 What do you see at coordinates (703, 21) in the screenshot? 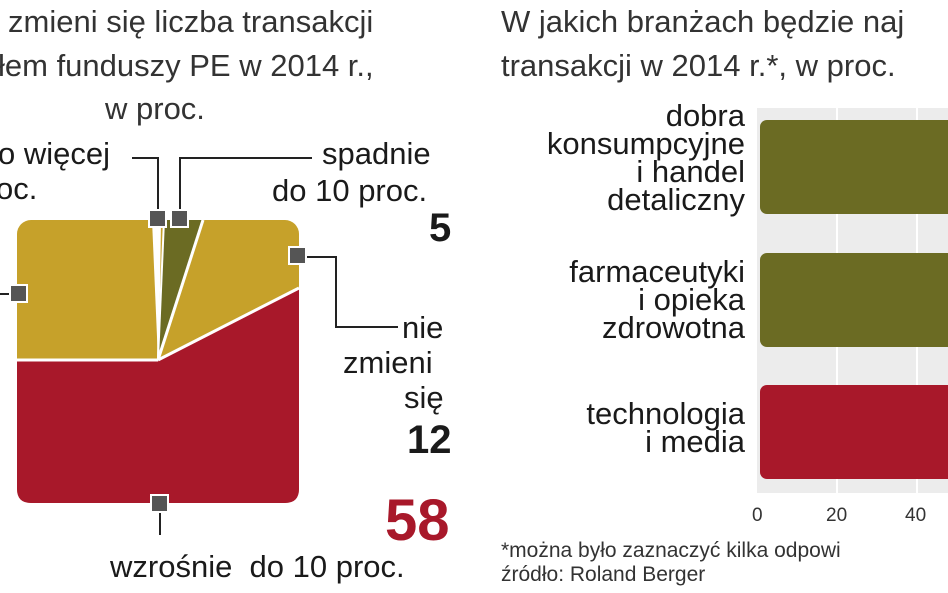
I see `right-title-line-1: W jakich branżach będzie naj` at bounding box center [703, 21].